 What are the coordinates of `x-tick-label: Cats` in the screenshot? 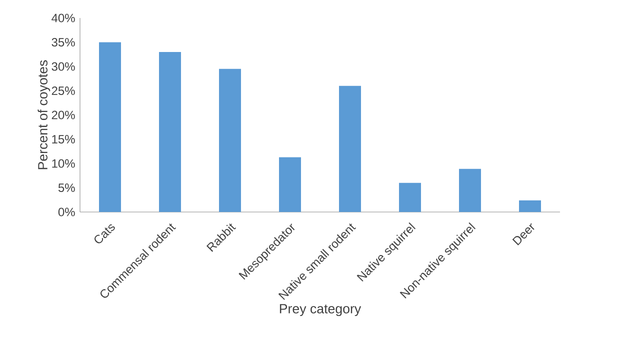 It's located at (104, 234).